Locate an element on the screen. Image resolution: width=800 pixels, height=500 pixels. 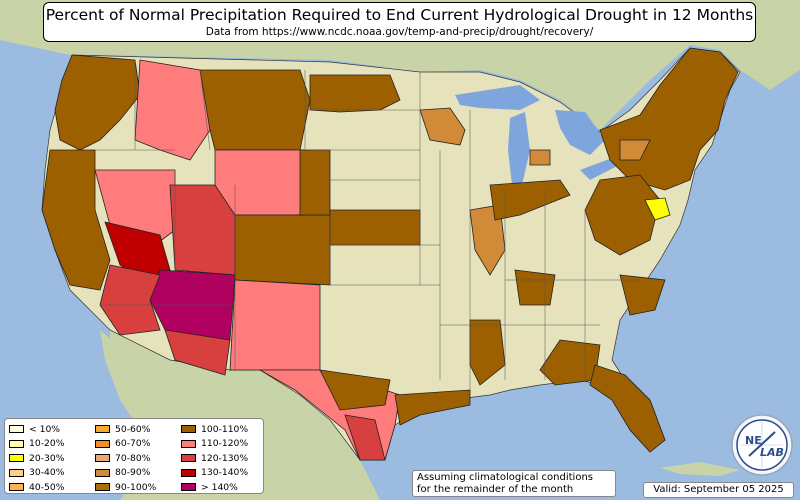
legend-item: 10-20% is located at coordinates (36, 444).